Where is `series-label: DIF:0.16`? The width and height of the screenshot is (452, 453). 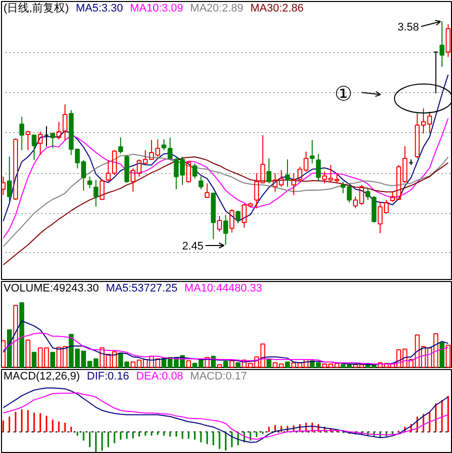
series-label: DIF:0.16 is located at coordinates (108, 376).